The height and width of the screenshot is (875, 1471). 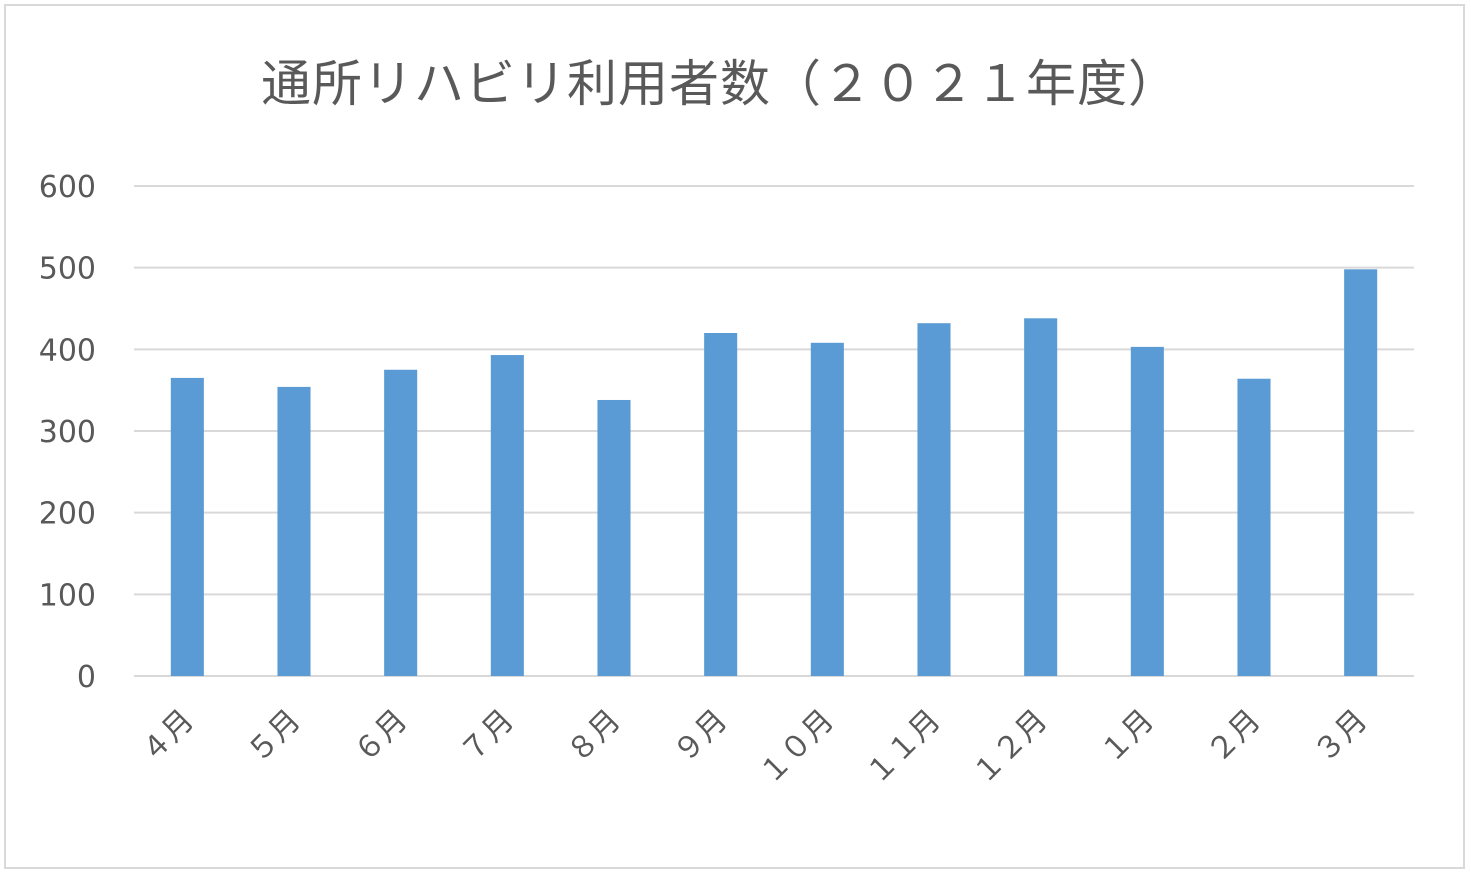 I want to click on y-tick-label: 600, so click(x=67, y=187).